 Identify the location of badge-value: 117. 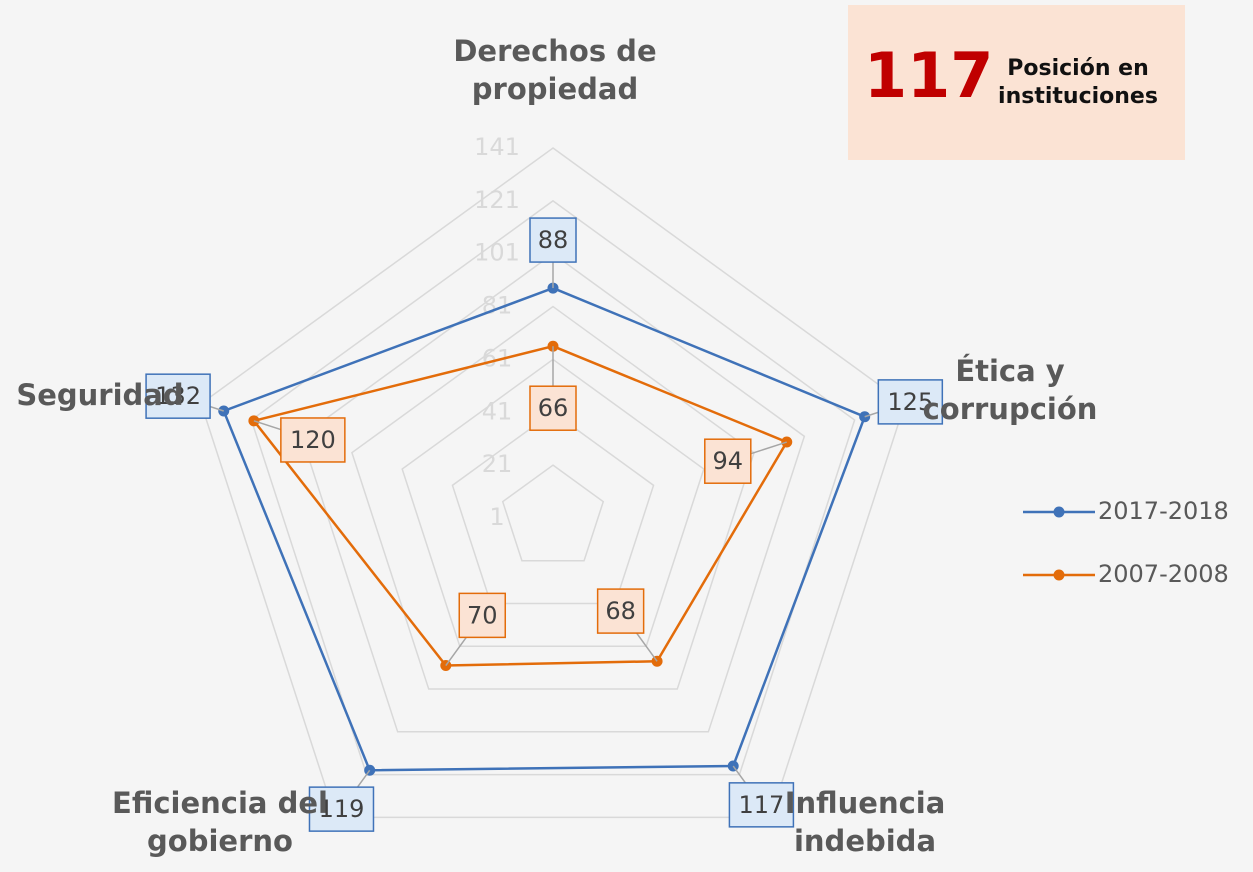
(929, 75).